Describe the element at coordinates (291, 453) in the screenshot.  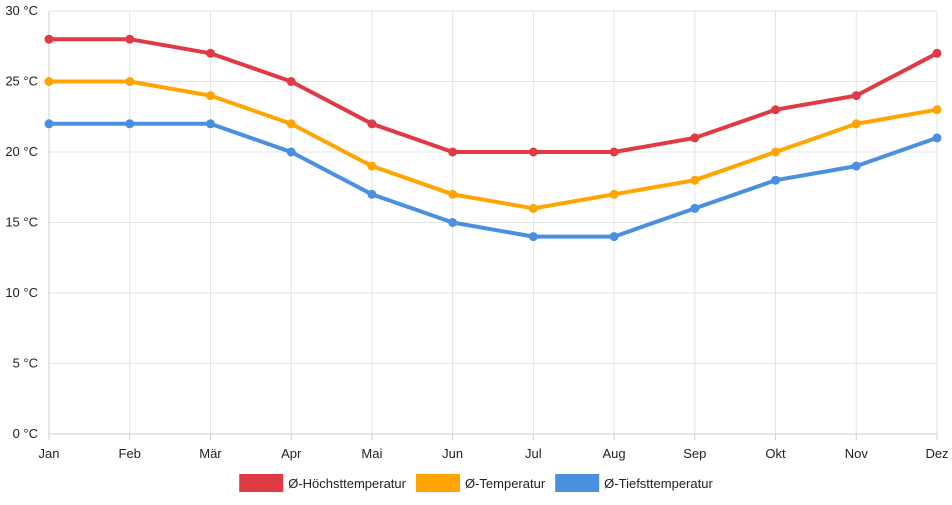
I see `x-tick-label: Apr` at that location.